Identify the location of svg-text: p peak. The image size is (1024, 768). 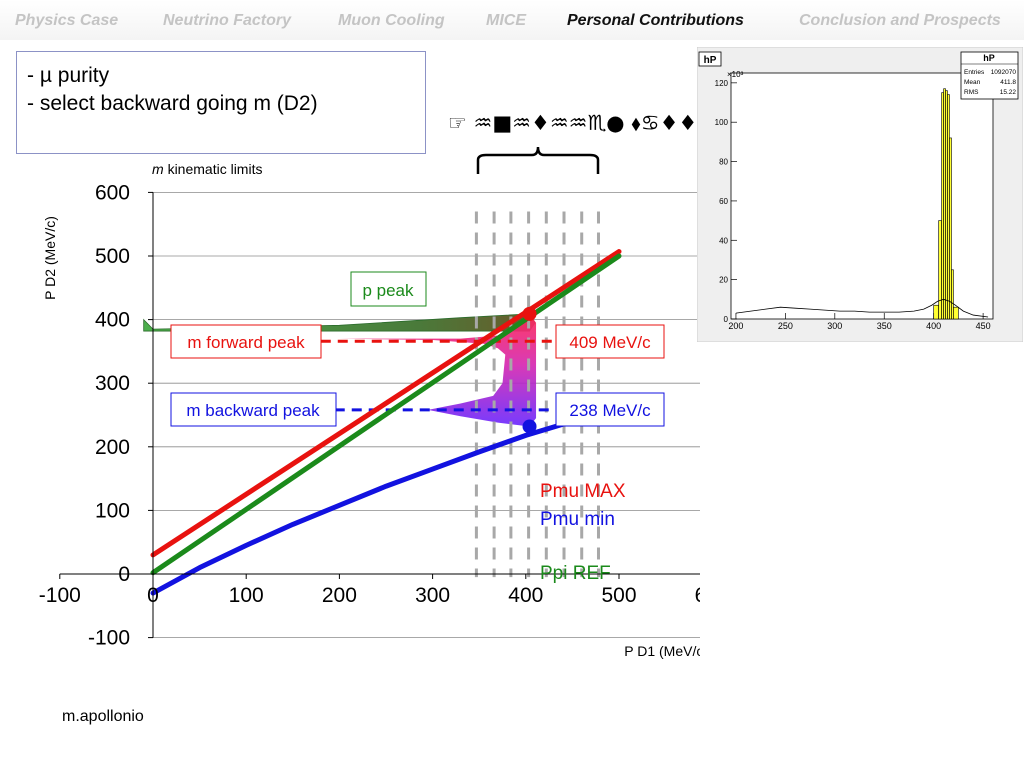
(388, 290).